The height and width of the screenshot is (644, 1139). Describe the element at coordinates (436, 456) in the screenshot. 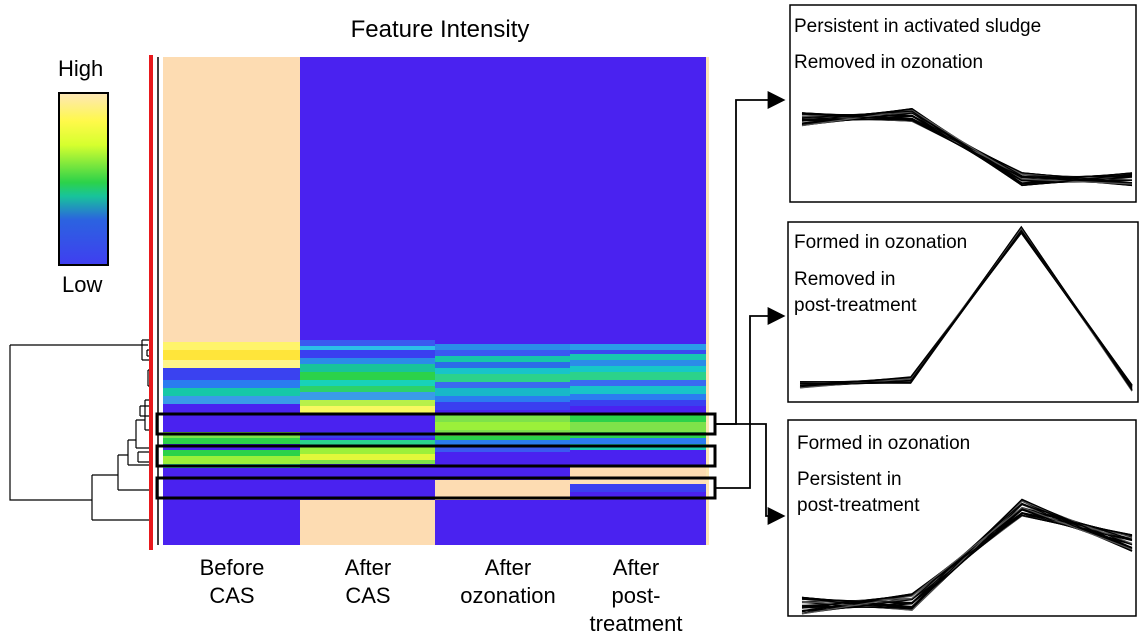

I see `cluster-highlights` at that location.